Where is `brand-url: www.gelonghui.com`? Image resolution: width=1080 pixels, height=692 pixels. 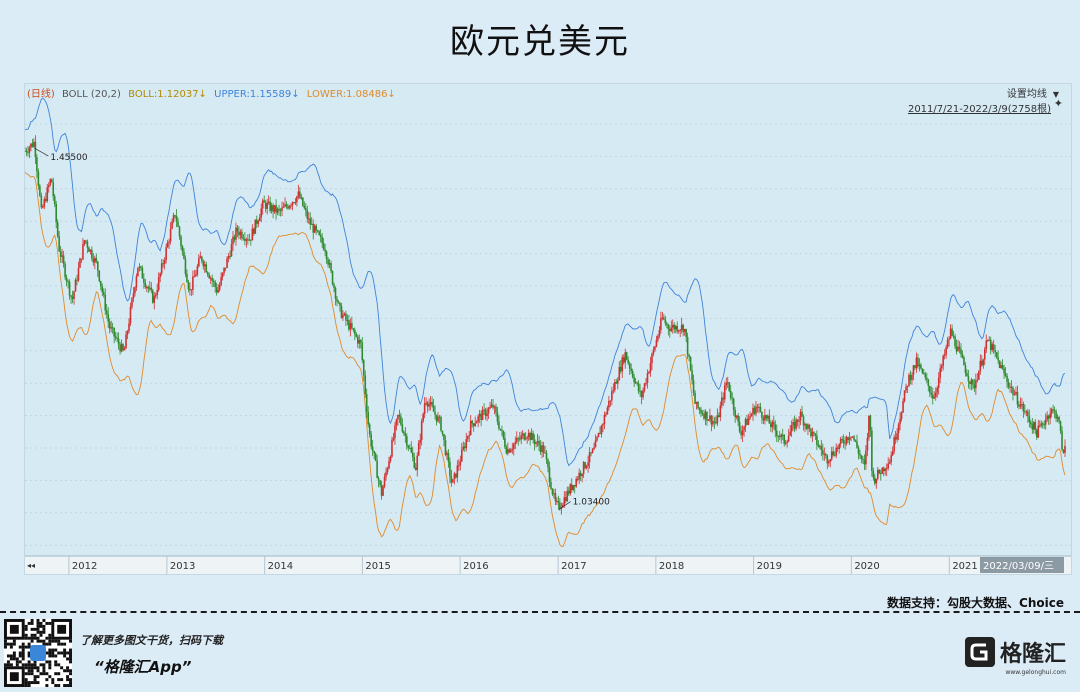 brand-url: www.gelonghui.com is located at coordinates (1035, 672).